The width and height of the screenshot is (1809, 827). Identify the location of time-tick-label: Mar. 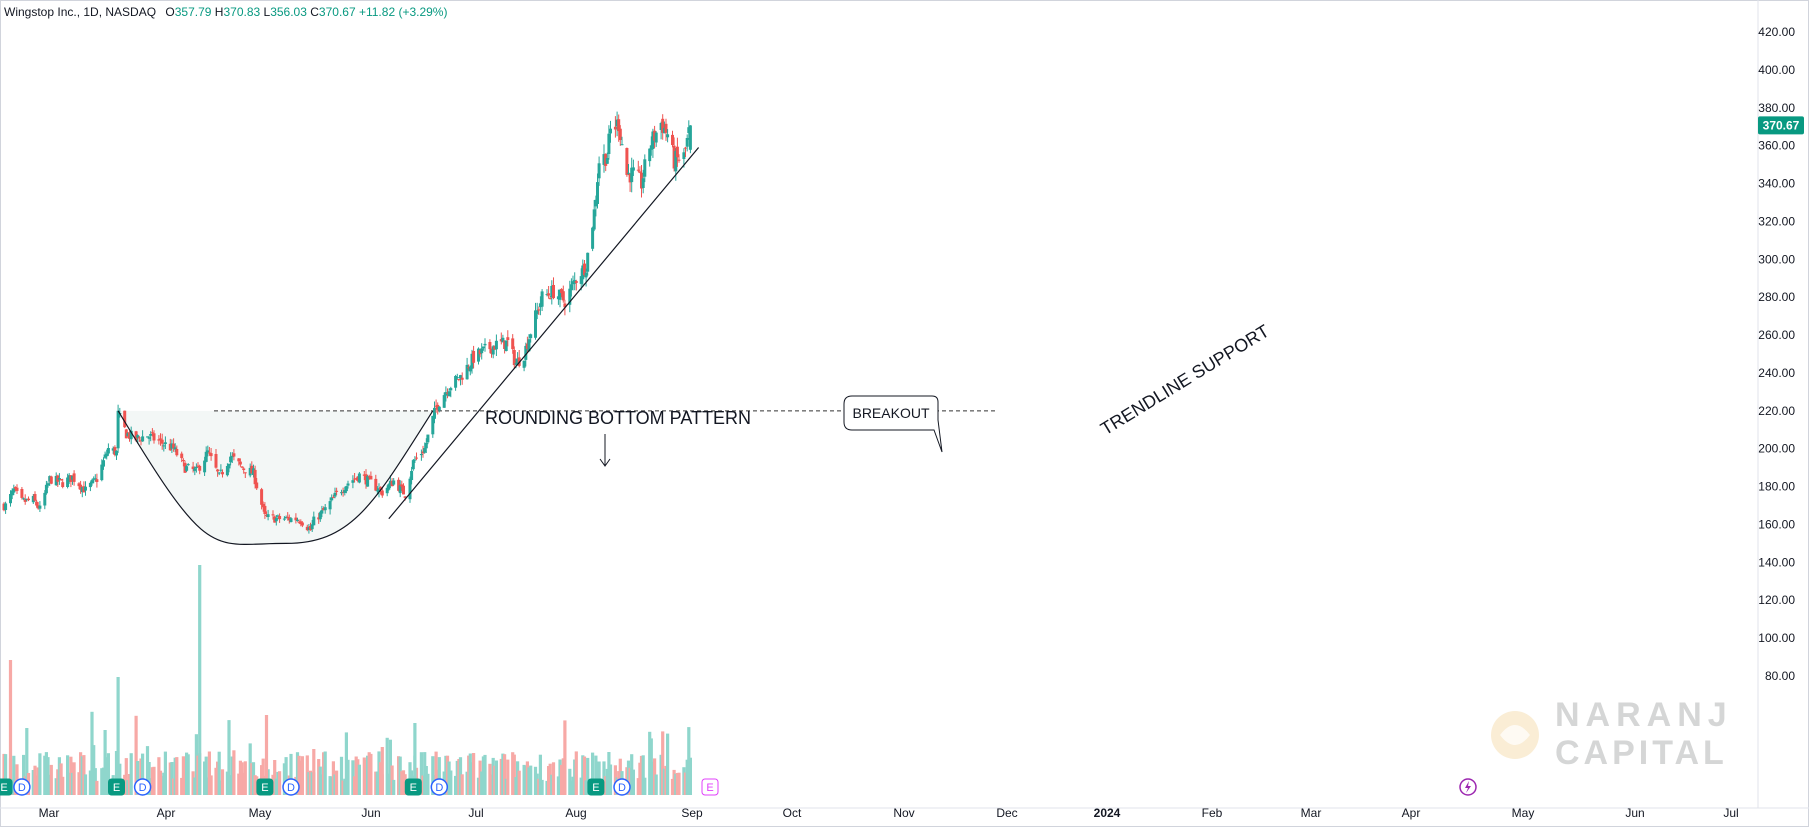
(49, 813).